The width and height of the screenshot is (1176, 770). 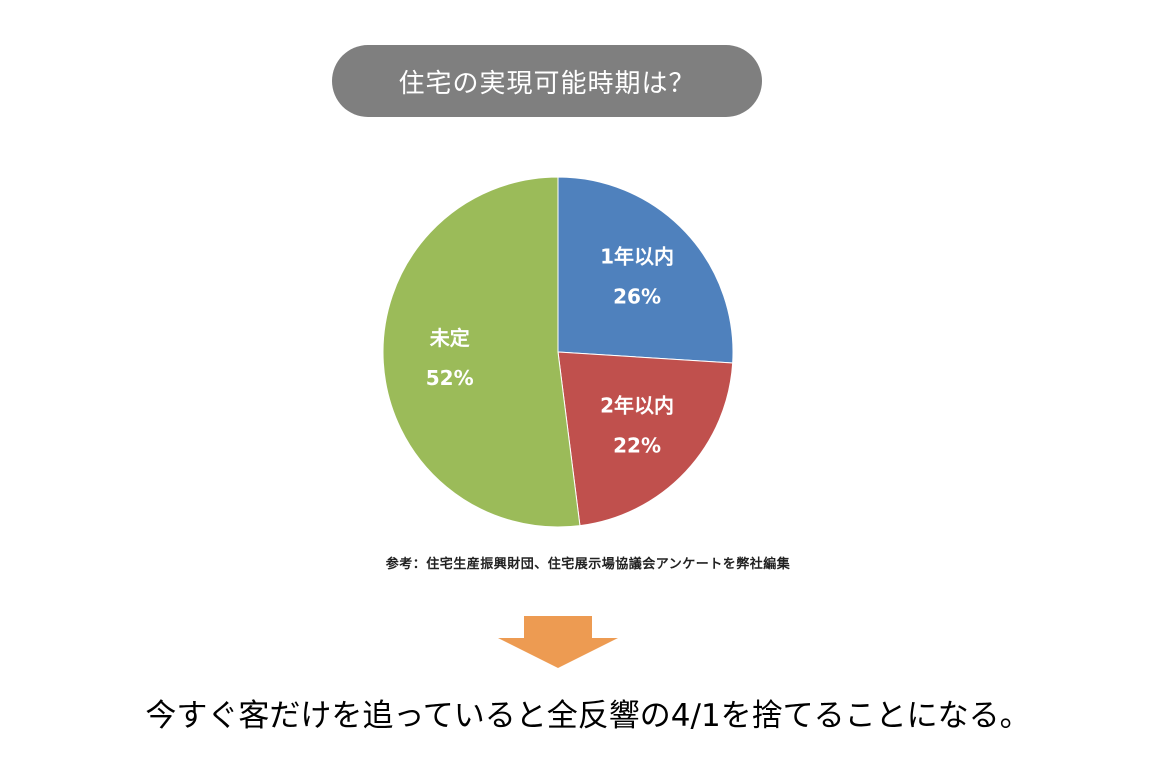 What do you see at coordinates (588, 564) in the screenshot?
I see `source-note: 参考：住宅生産振興財団、住宅展示場協議会アンケートを弊社編集` at bounding box center [588, 564].